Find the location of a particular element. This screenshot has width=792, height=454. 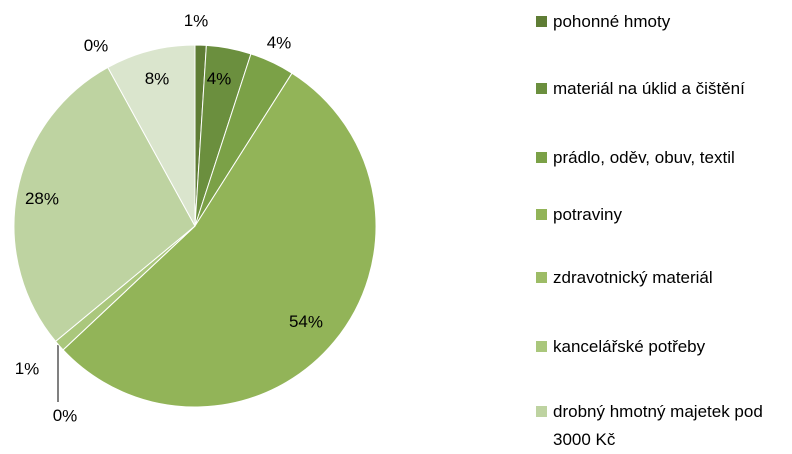

legend-item: pohonné hmoty is located at coordinates (656, 22).